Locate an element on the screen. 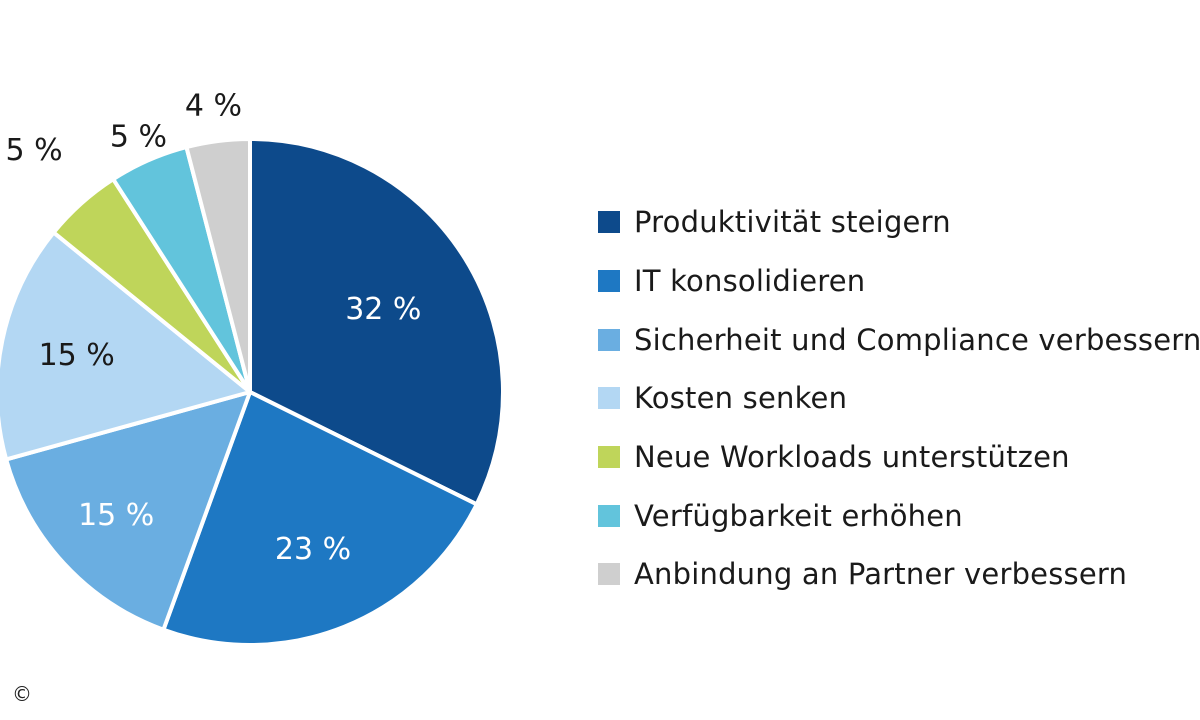  legend-item: Sicherheit und Compliance verbessern is located at coordinates (899, 339).